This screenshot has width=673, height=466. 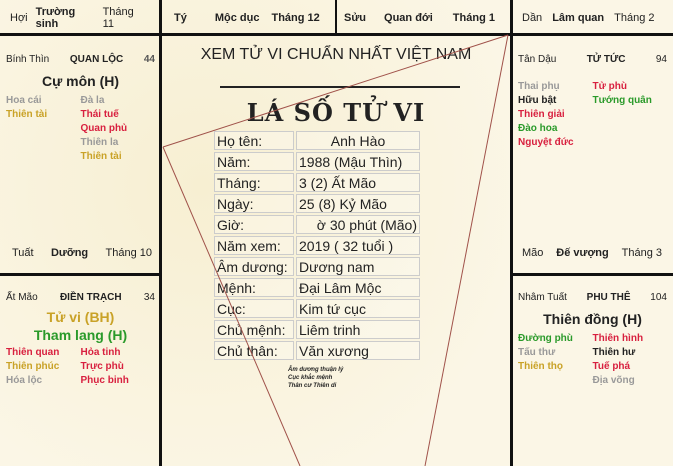 I want to click on stage: Dưỡng, so click(x=69, y=253).